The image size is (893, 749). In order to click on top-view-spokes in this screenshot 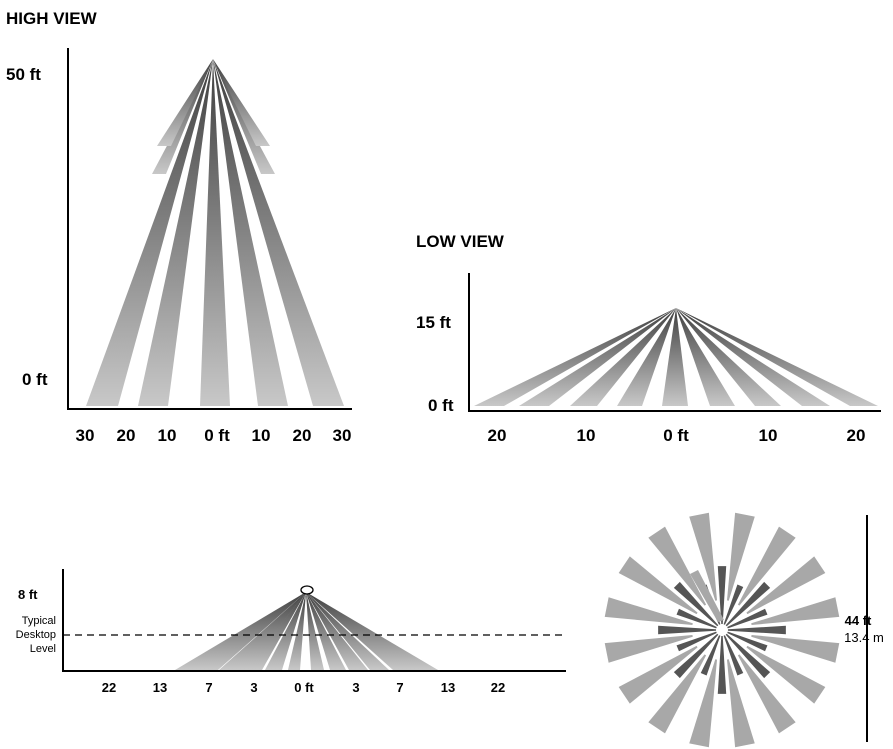, I will do `click(722, 630)`.